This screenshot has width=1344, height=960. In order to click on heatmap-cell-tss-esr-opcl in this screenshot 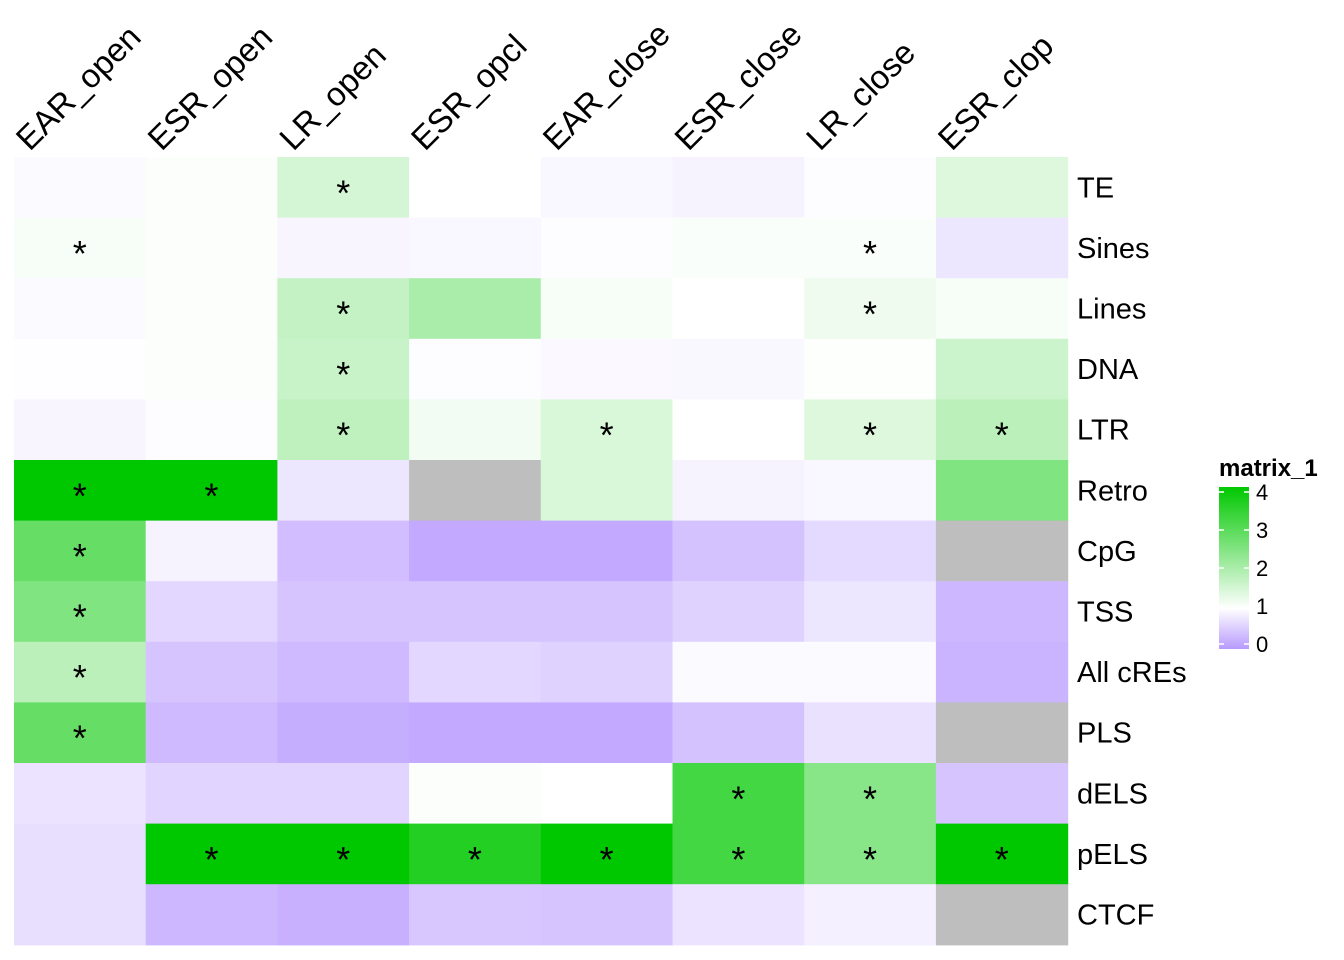, I will do `click(475, 612)`.